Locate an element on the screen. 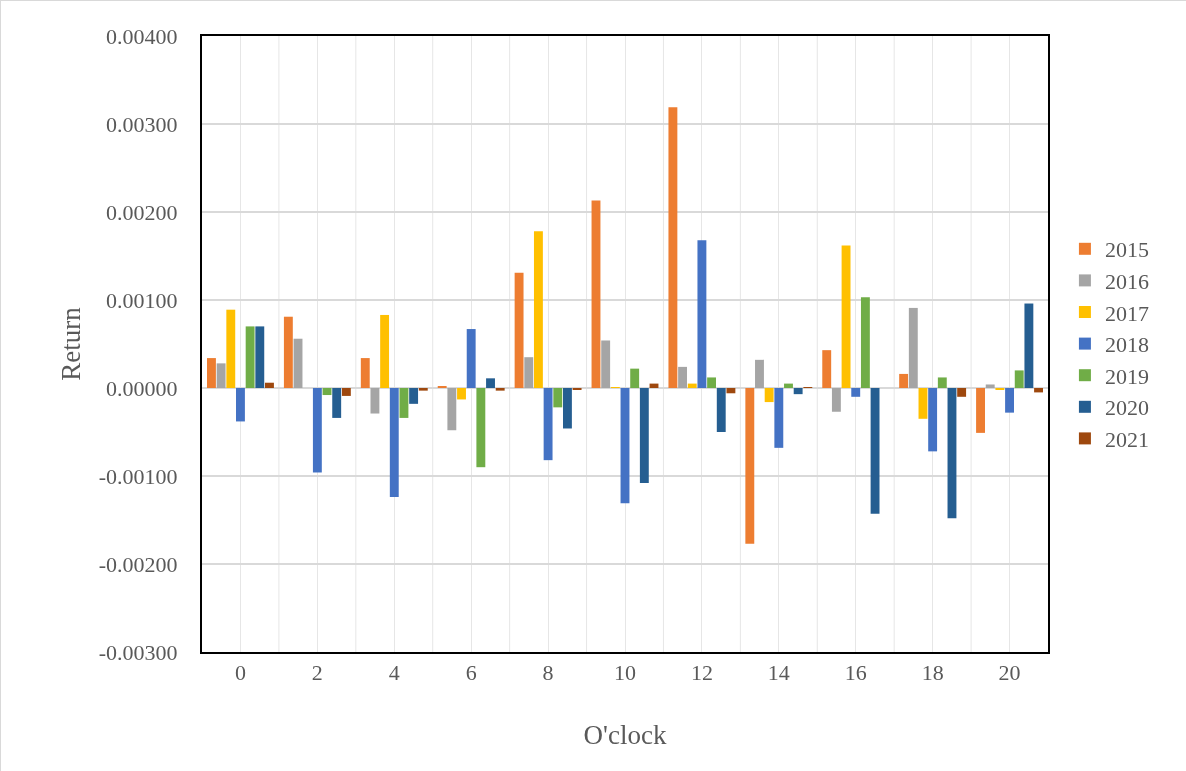 This screenshot has width=1186, height=771. y-tick-label: -0.00300 is located at coordinates (138, 652).